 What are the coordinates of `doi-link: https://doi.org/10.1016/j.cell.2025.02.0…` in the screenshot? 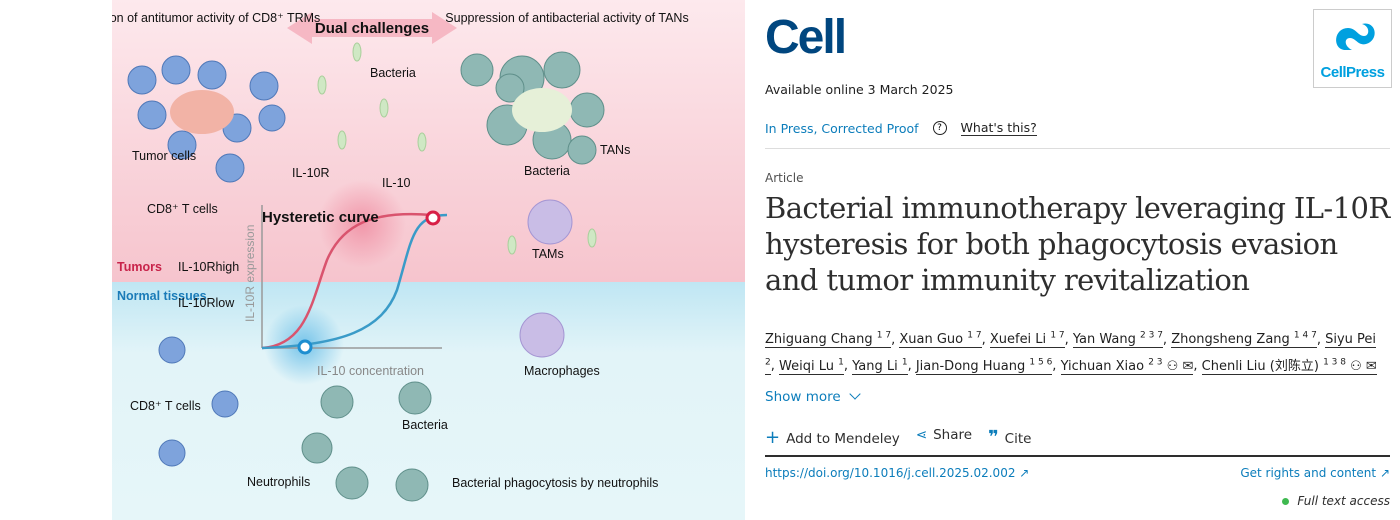 It's located at (897, 473).